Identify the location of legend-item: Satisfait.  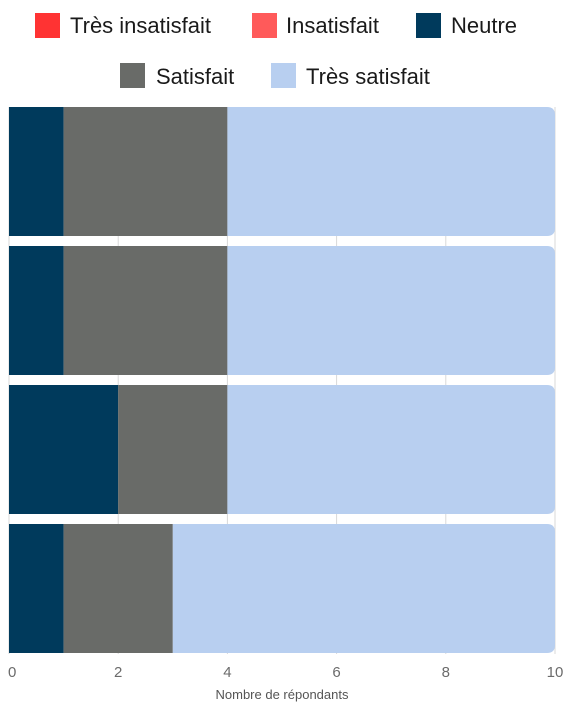
(177, 76).